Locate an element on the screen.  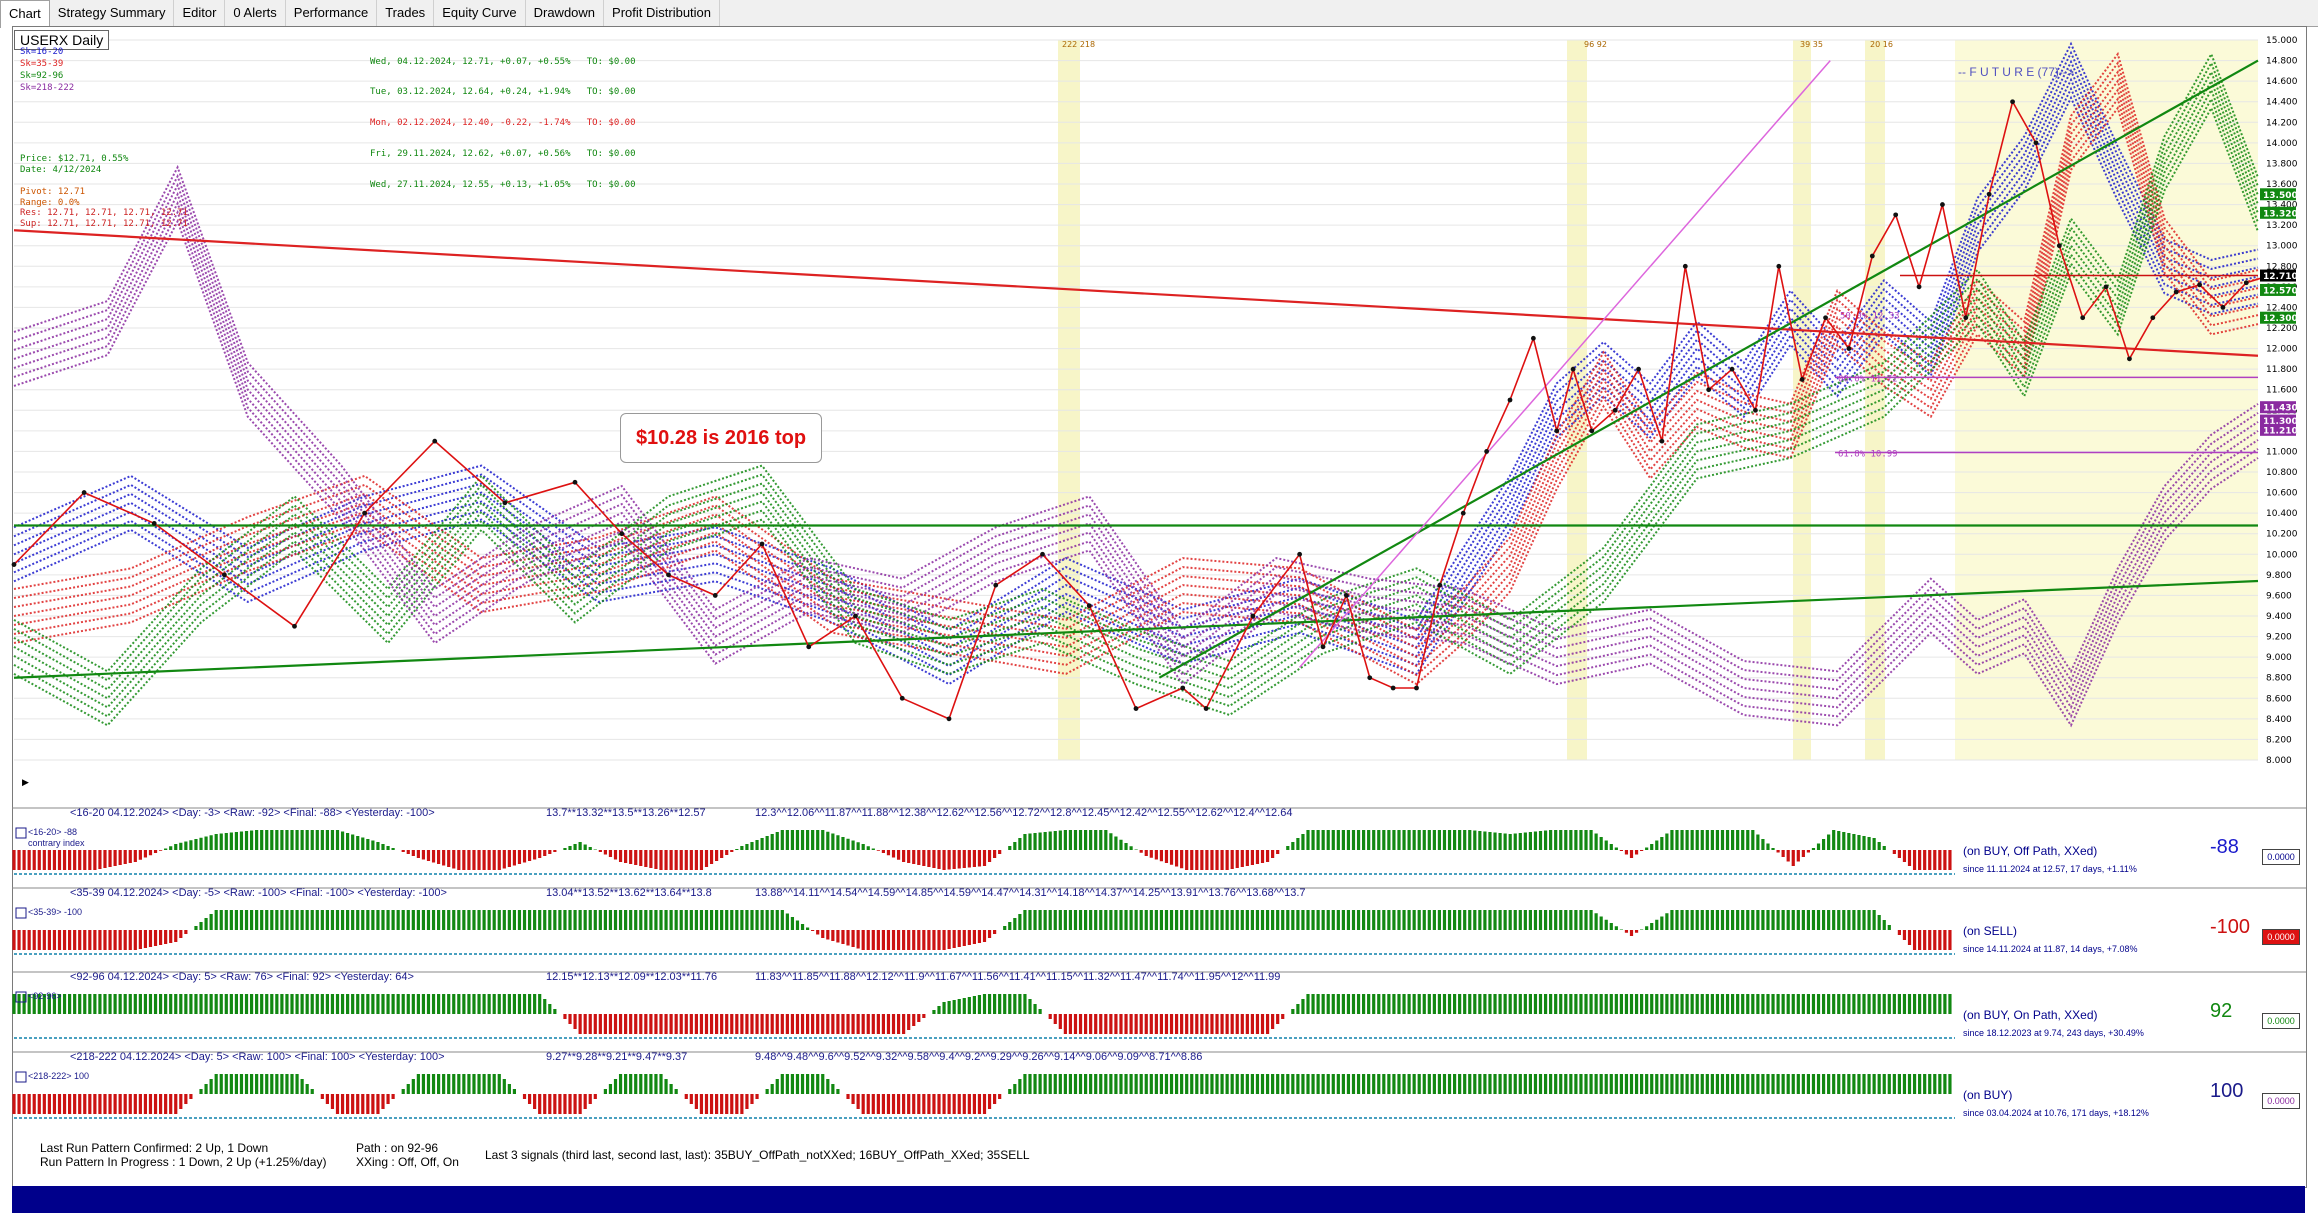
panel-label: <16-20> -88 is located at coordinates (53, 832).